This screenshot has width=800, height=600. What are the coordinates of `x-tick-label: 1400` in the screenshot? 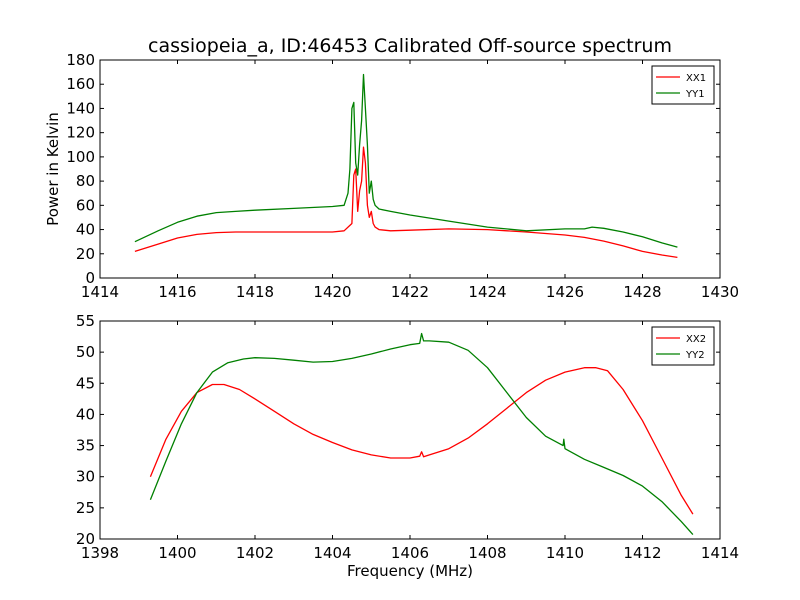 It's located at (177, 553).